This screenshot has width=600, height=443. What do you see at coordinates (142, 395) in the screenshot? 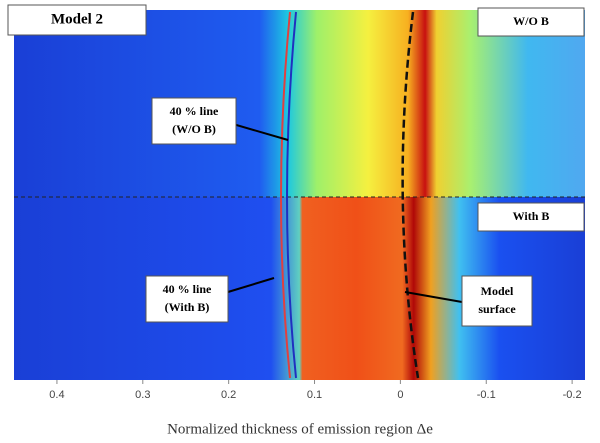
I see `x-tick-label: 0.3` at bounding box center [142, 395].